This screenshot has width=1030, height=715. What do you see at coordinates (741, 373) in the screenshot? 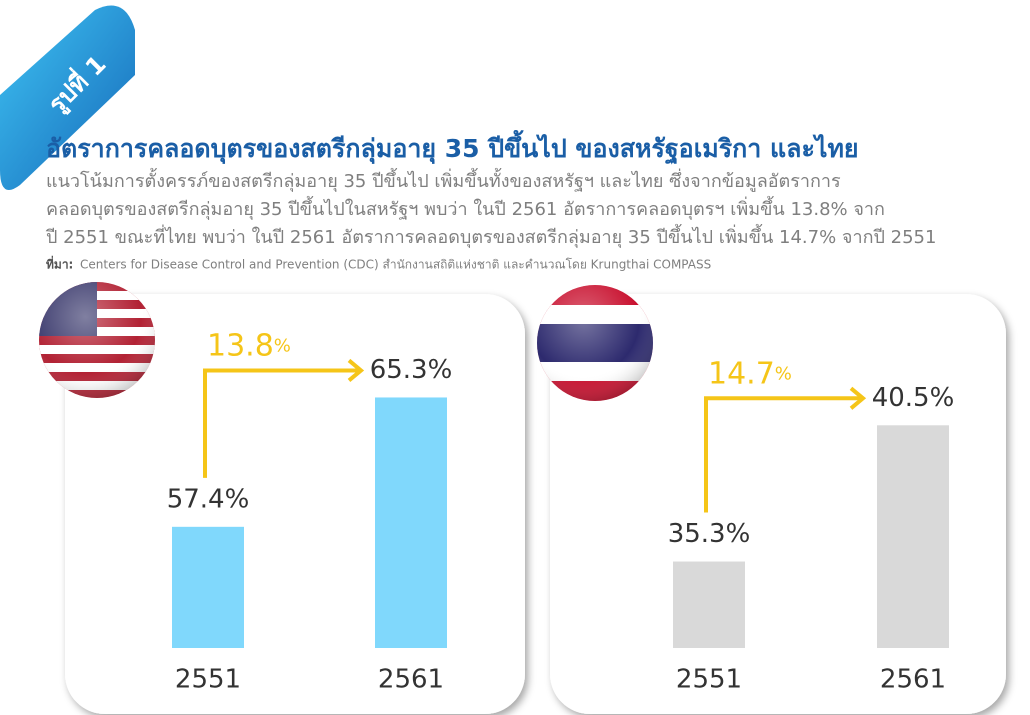
I see `growth-value: 14.7` at bounding box center [741, 373].